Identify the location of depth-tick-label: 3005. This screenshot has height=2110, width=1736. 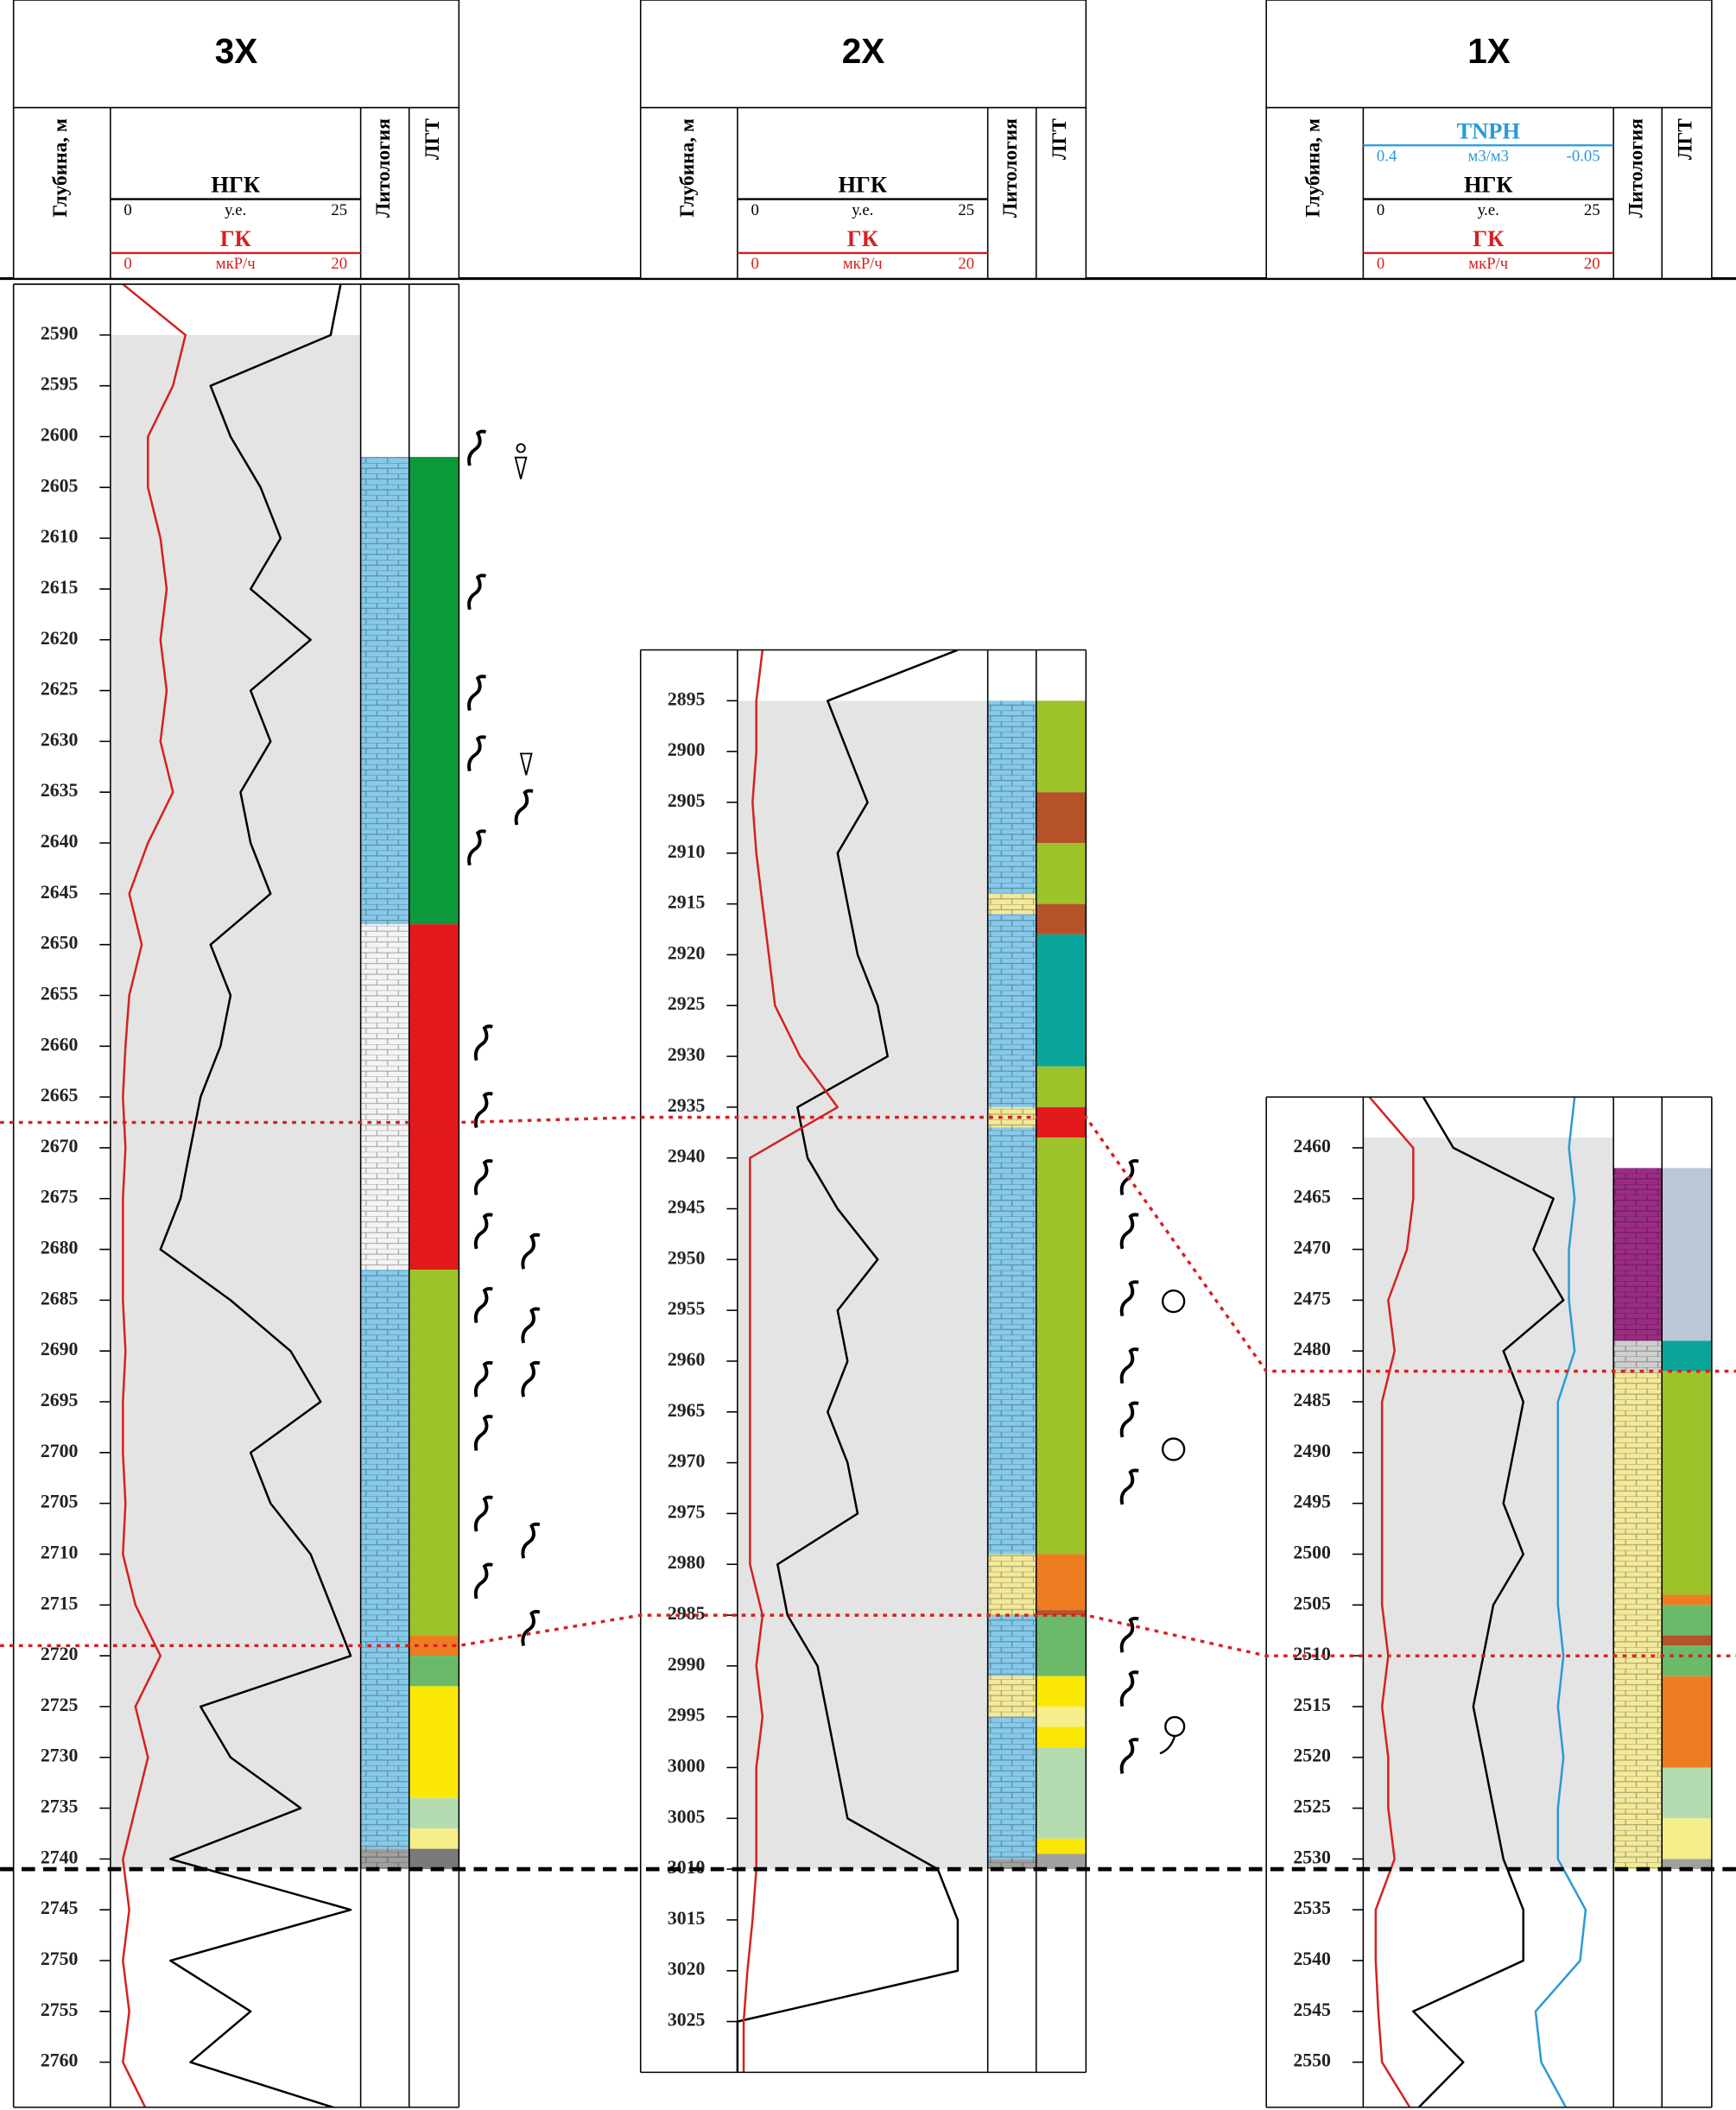
(687, 1816).